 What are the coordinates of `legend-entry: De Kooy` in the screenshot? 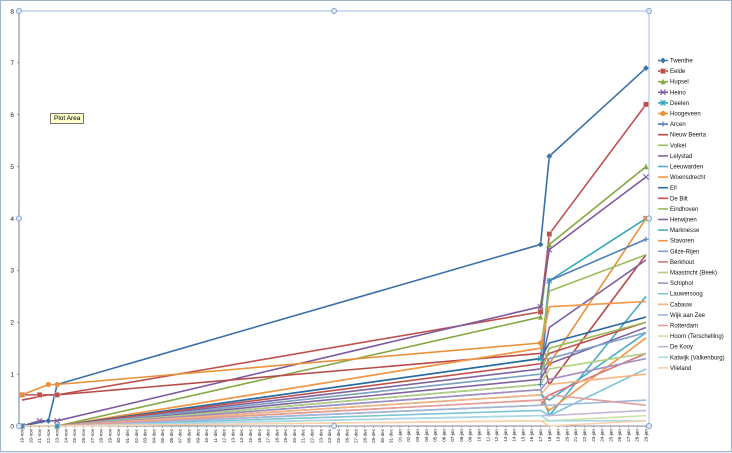 It's located at (681, 348).